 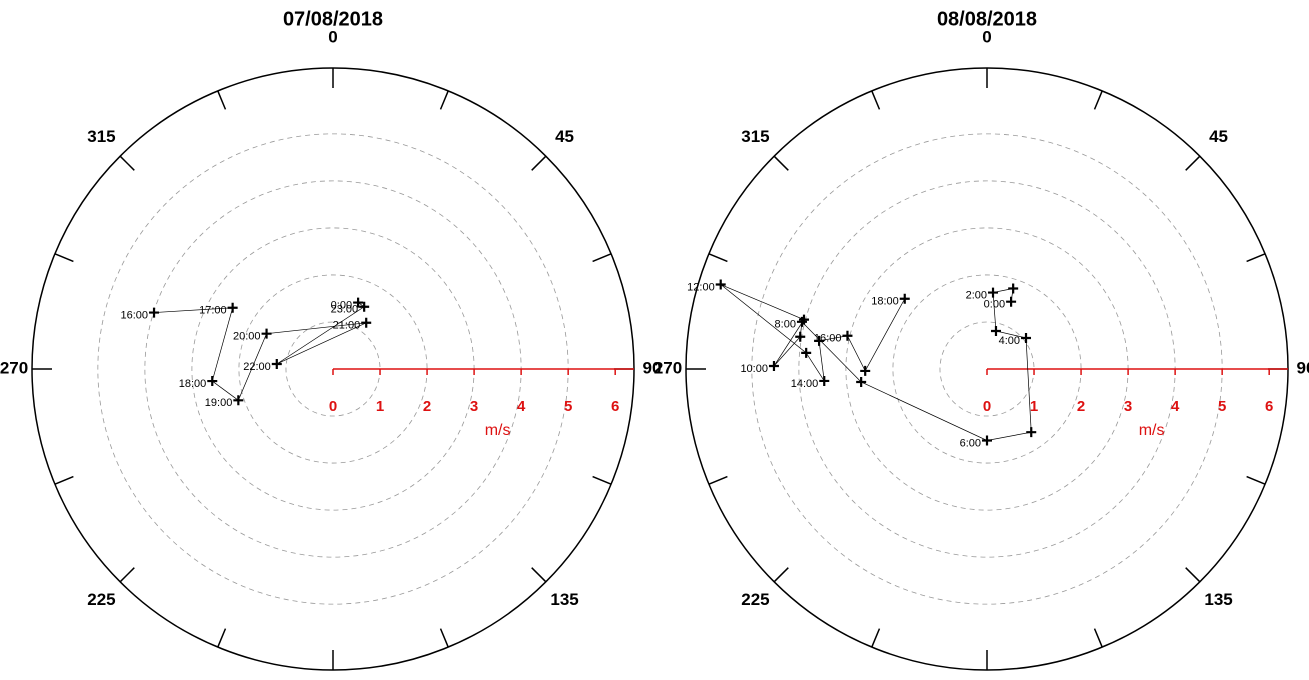 I want to click on point-label: 6:00, so click(x=970, y=443).